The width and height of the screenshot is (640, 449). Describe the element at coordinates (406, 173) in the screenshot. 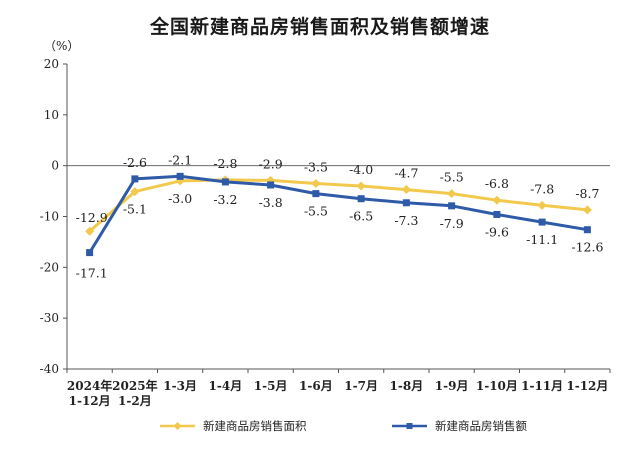

I see `data-label: -4.7` at that location.